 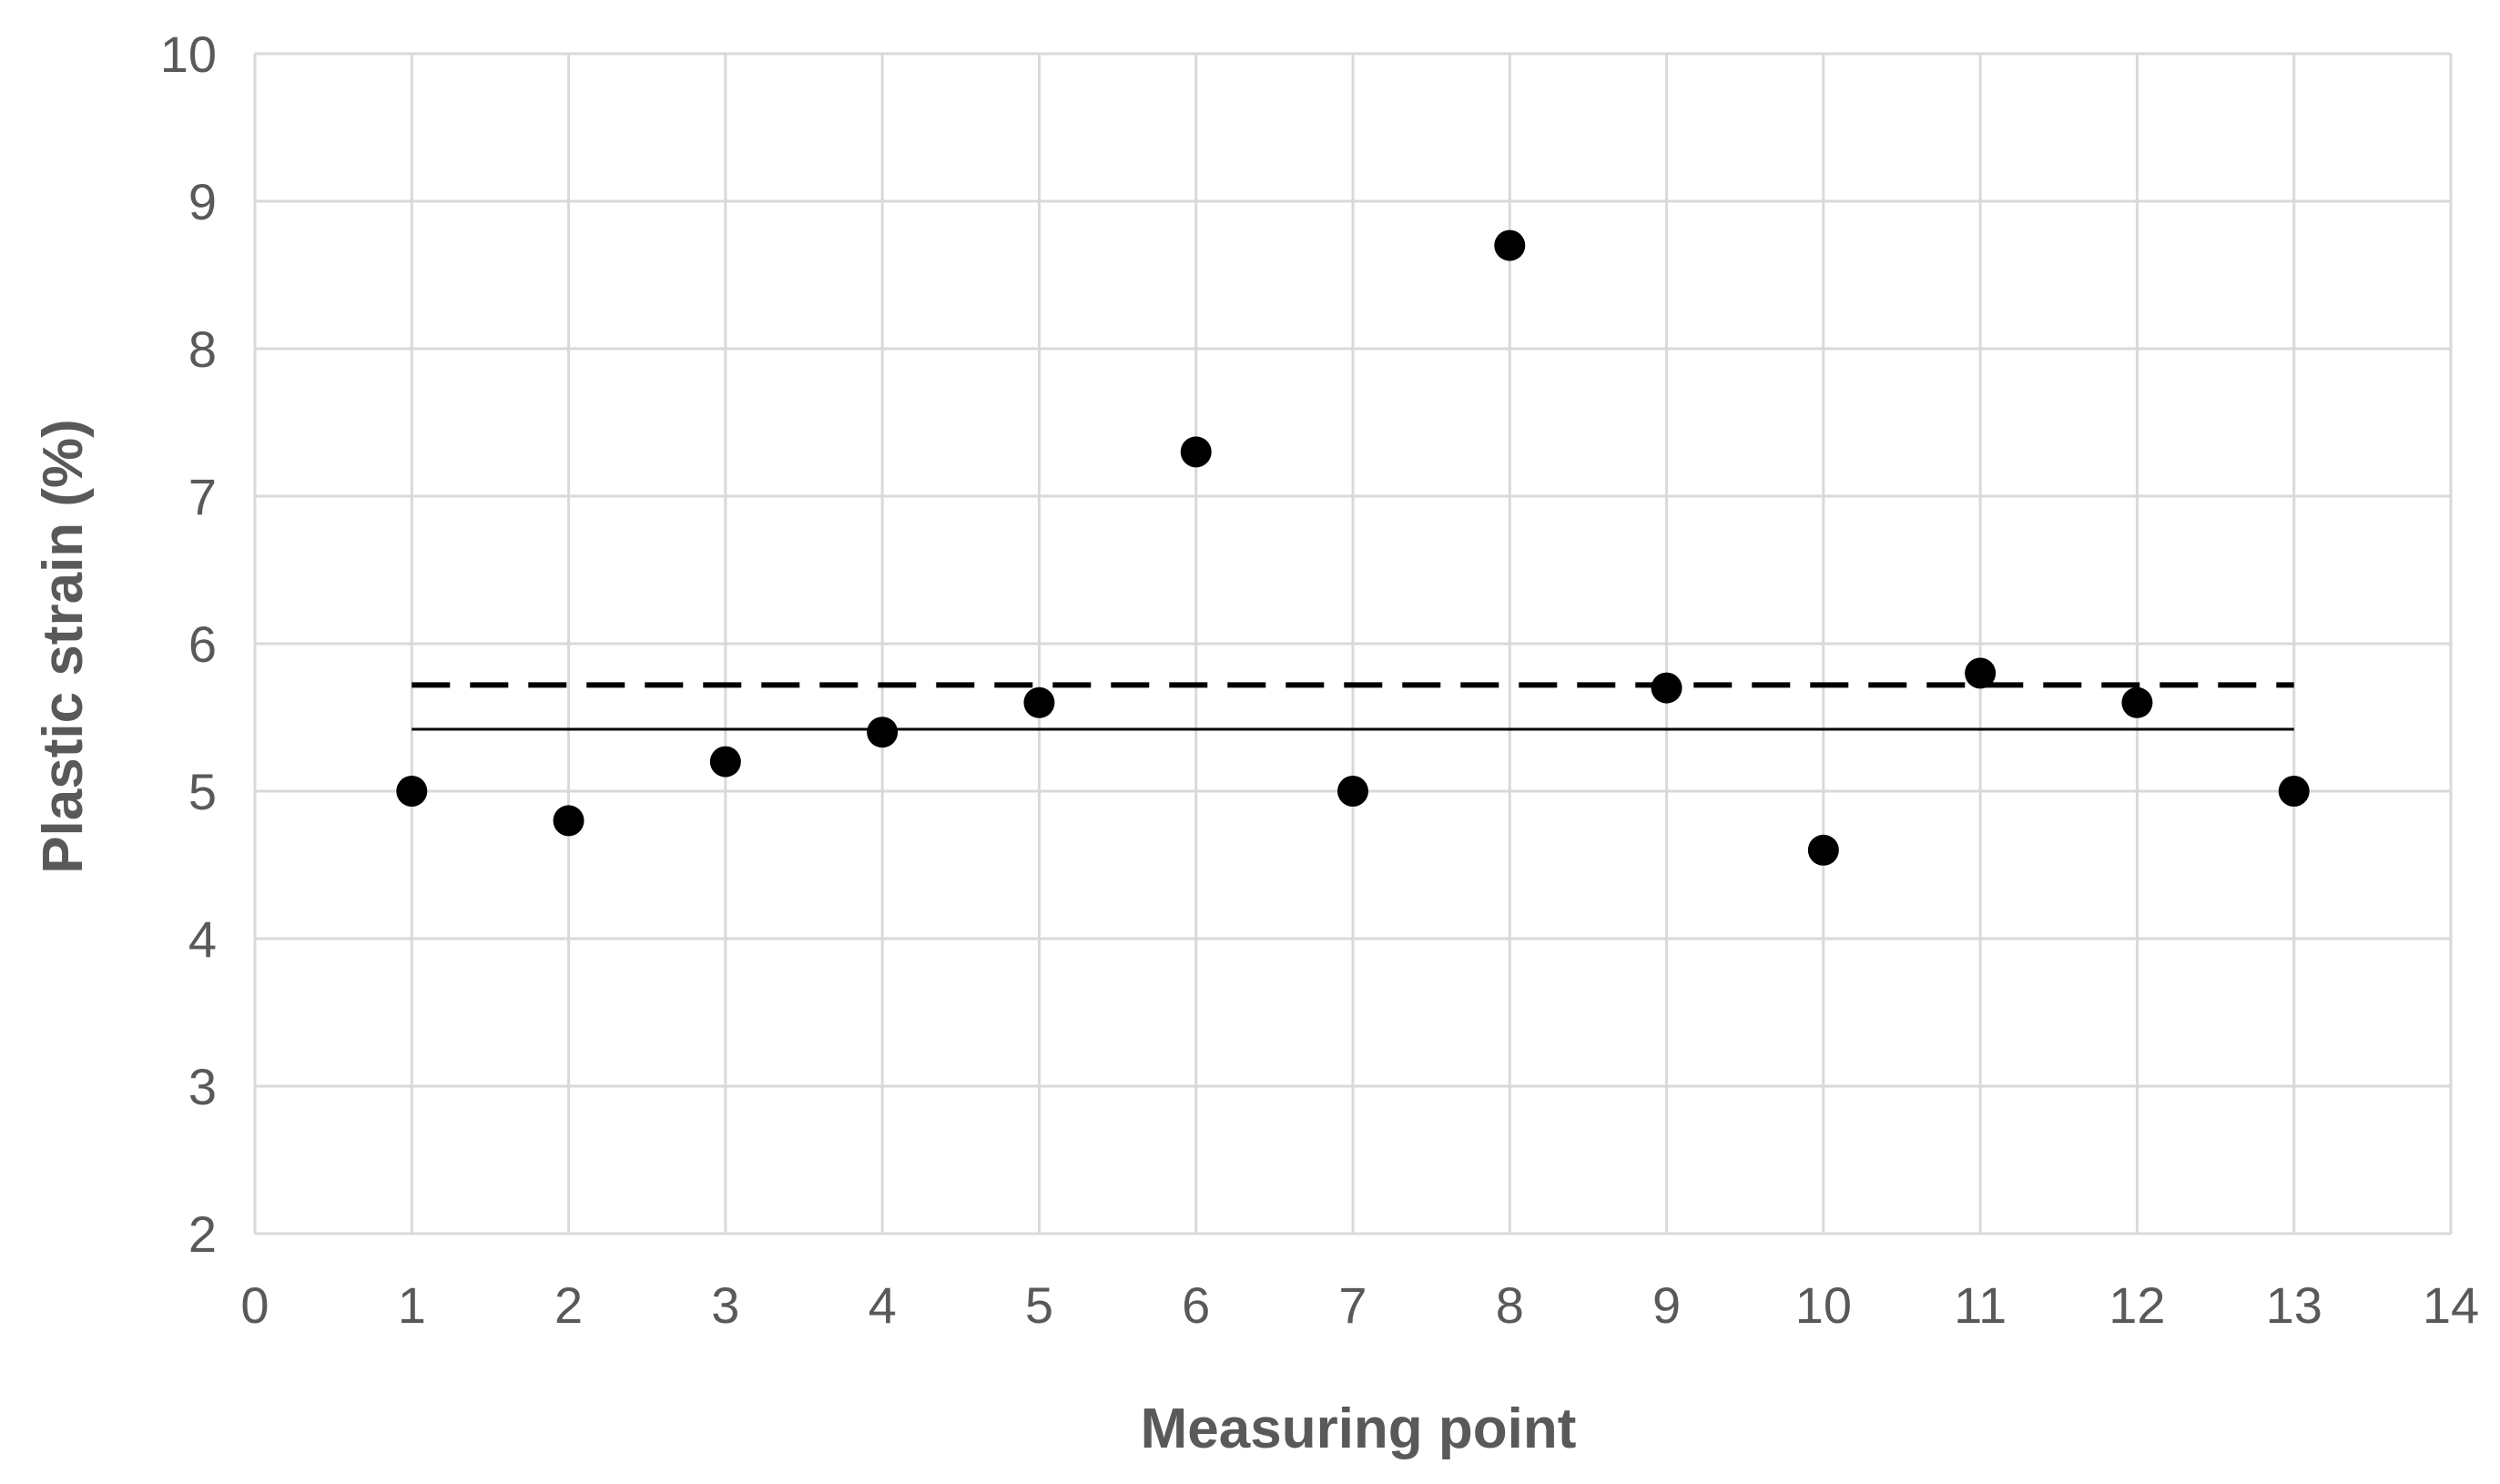 I want to click on x-tick-label-14: 14, so click(x=2451, y=1305).